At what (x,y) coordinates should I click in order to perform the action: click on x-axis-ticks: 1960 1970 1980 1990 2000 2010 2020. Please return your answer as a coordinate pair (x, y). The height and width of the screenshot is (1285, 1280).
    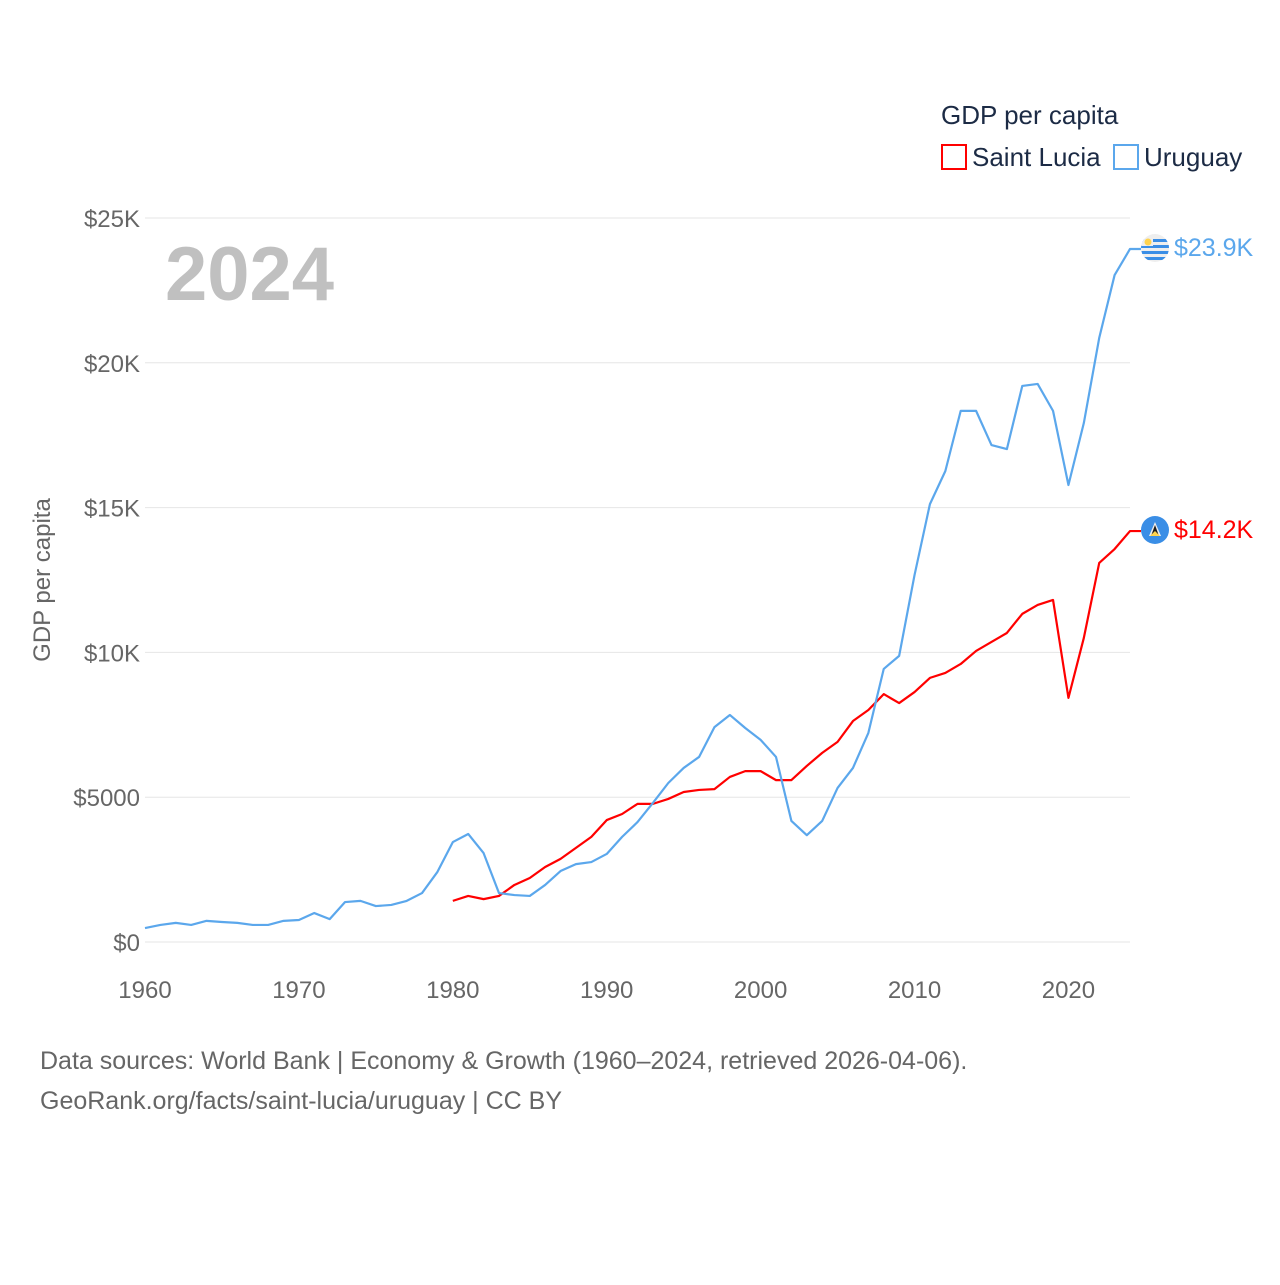
    Looking at the image, I should click on (606, 990).